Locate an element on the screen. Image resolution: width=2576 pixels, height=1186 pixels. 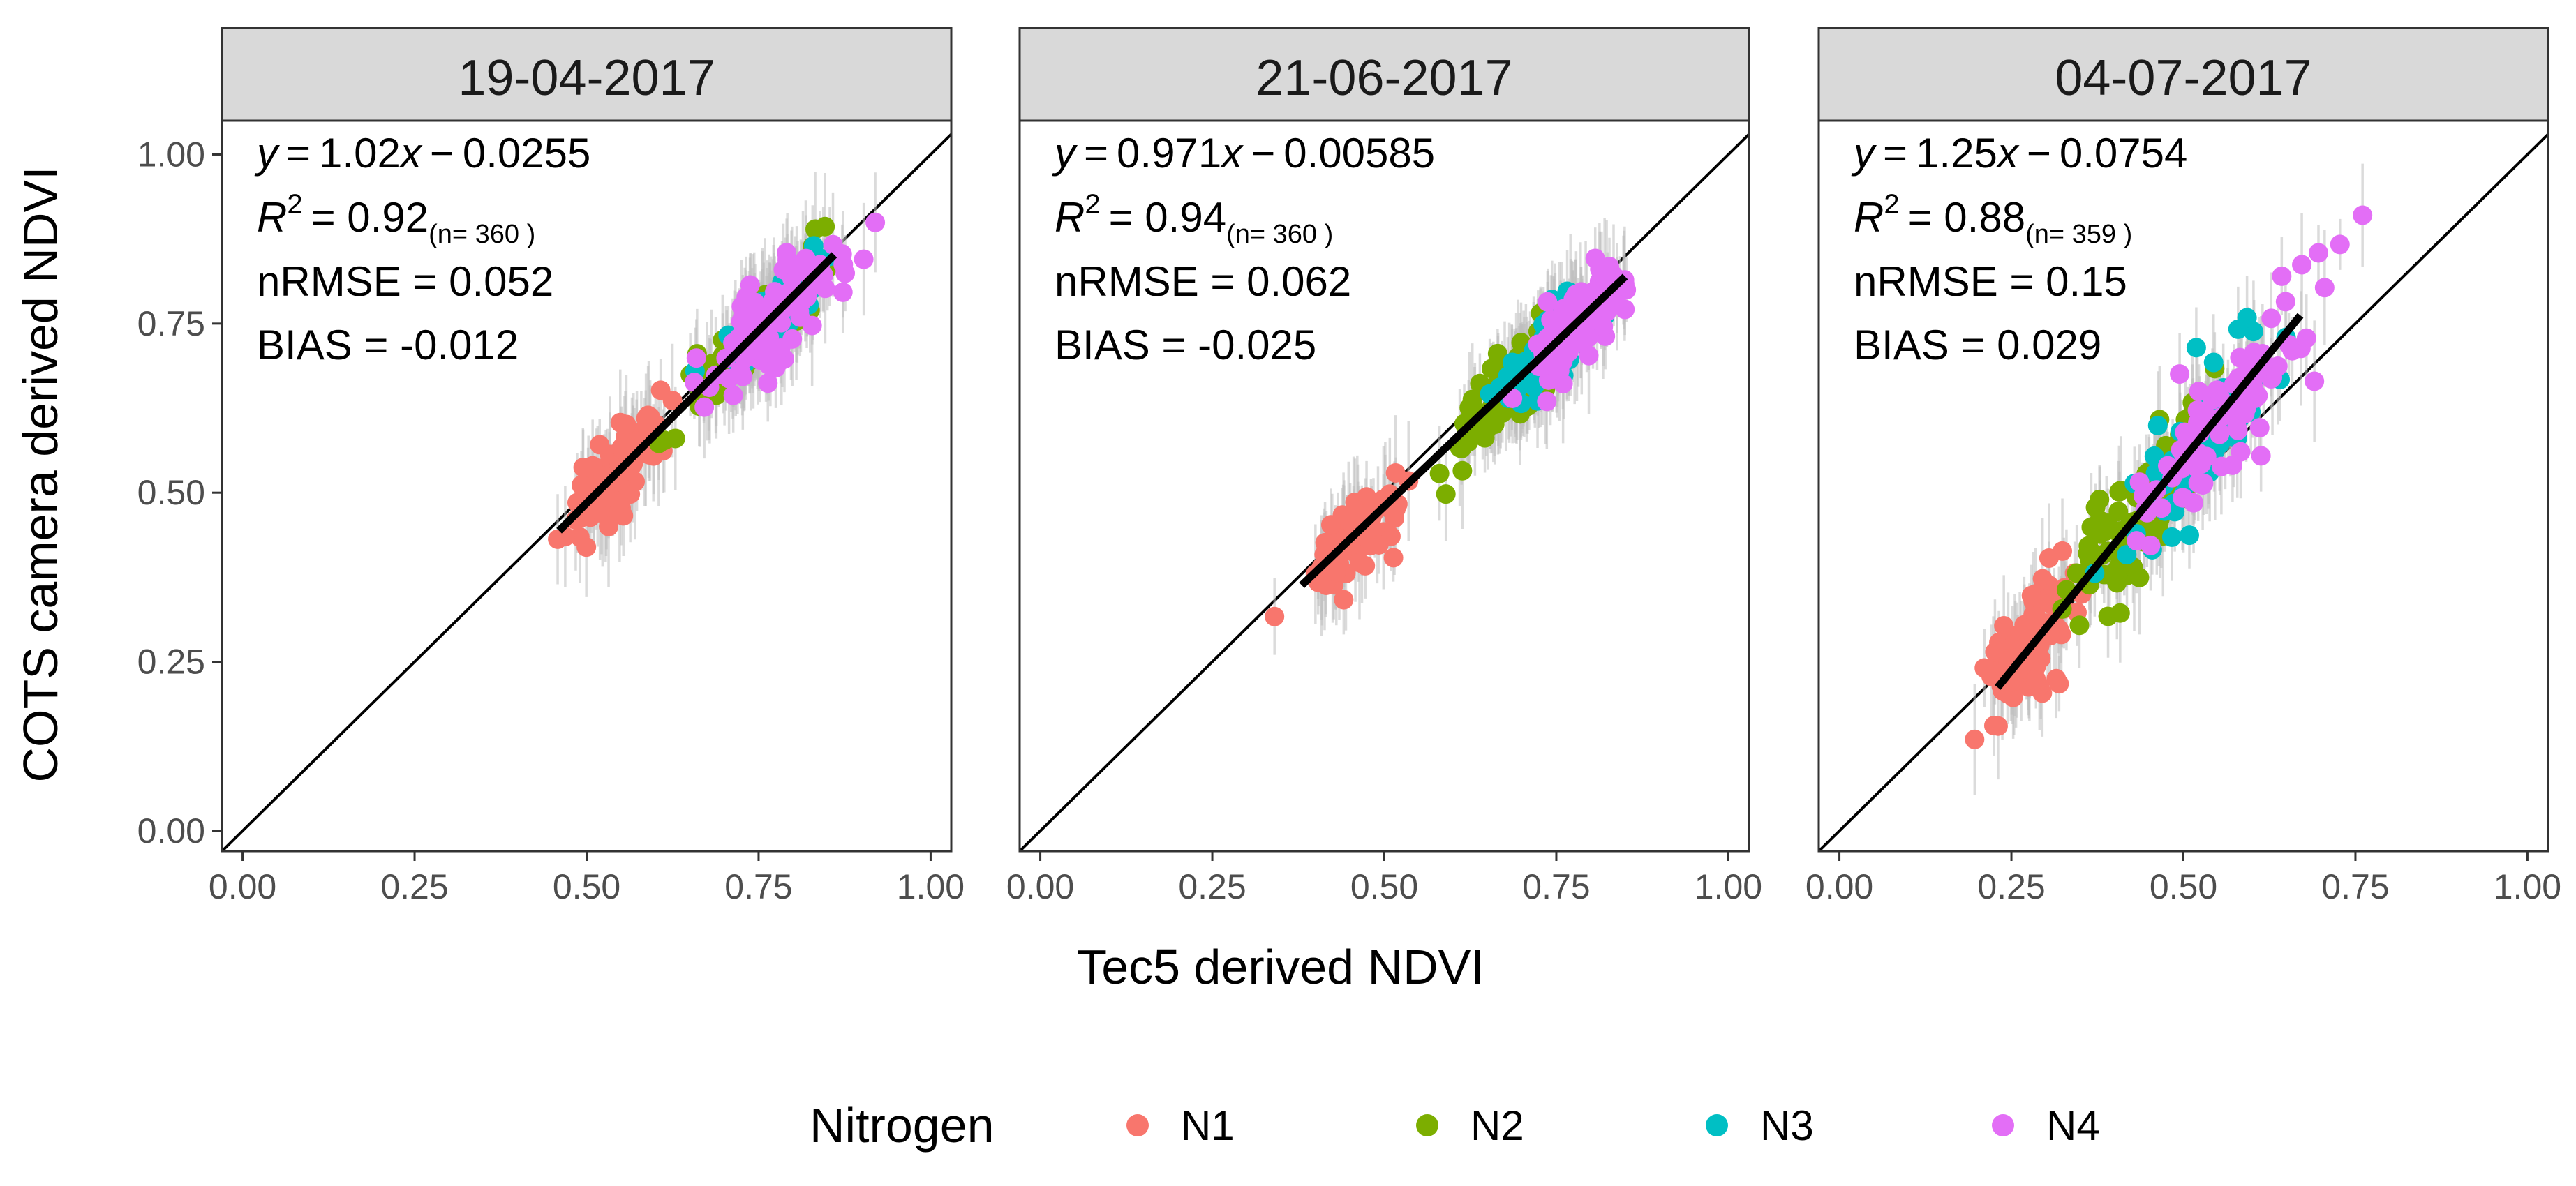
equation-part-slope: 1.25 is located at coordinates (1956, 153).